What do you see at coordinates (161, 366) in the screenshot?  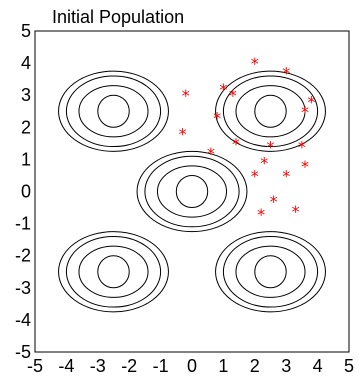 I see `x-tick-label: -1` at bounding box center [161, 366].